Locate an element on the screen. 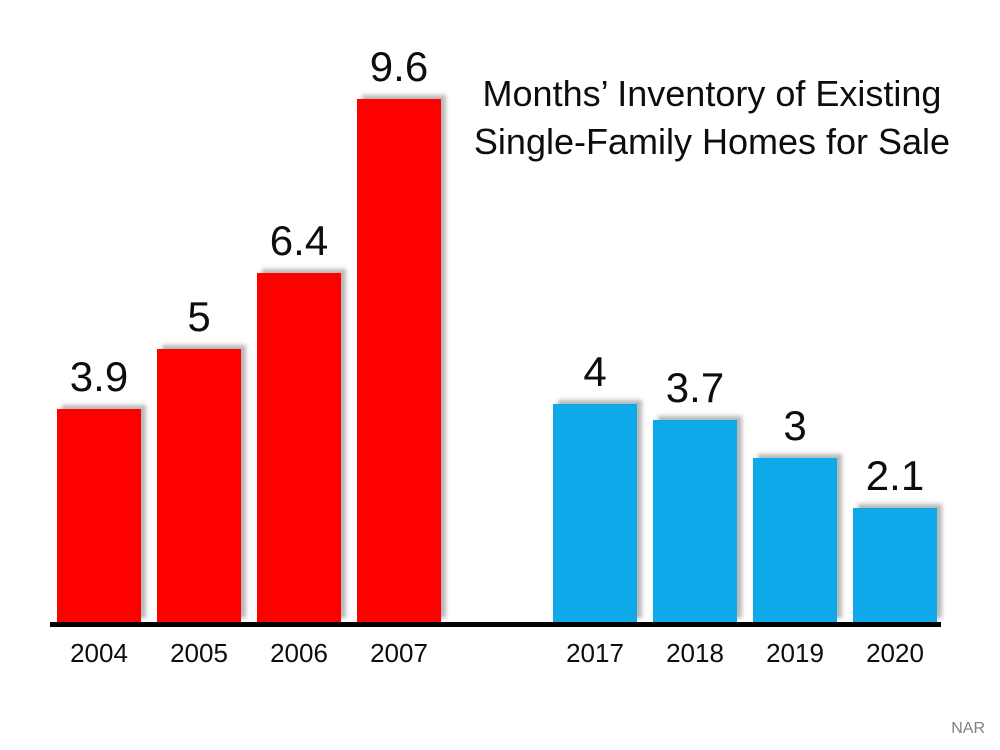 This screenshot has width=1000, height=750. year-label-2005: 2005 is located at coordinates (199, 653).